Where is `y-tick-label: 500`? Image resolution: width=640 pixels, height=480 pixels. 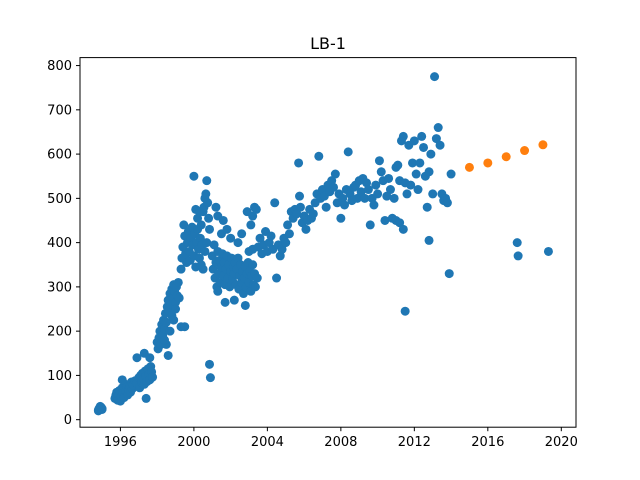
y-tick-label: 500 is located at coordinates (59, 199).